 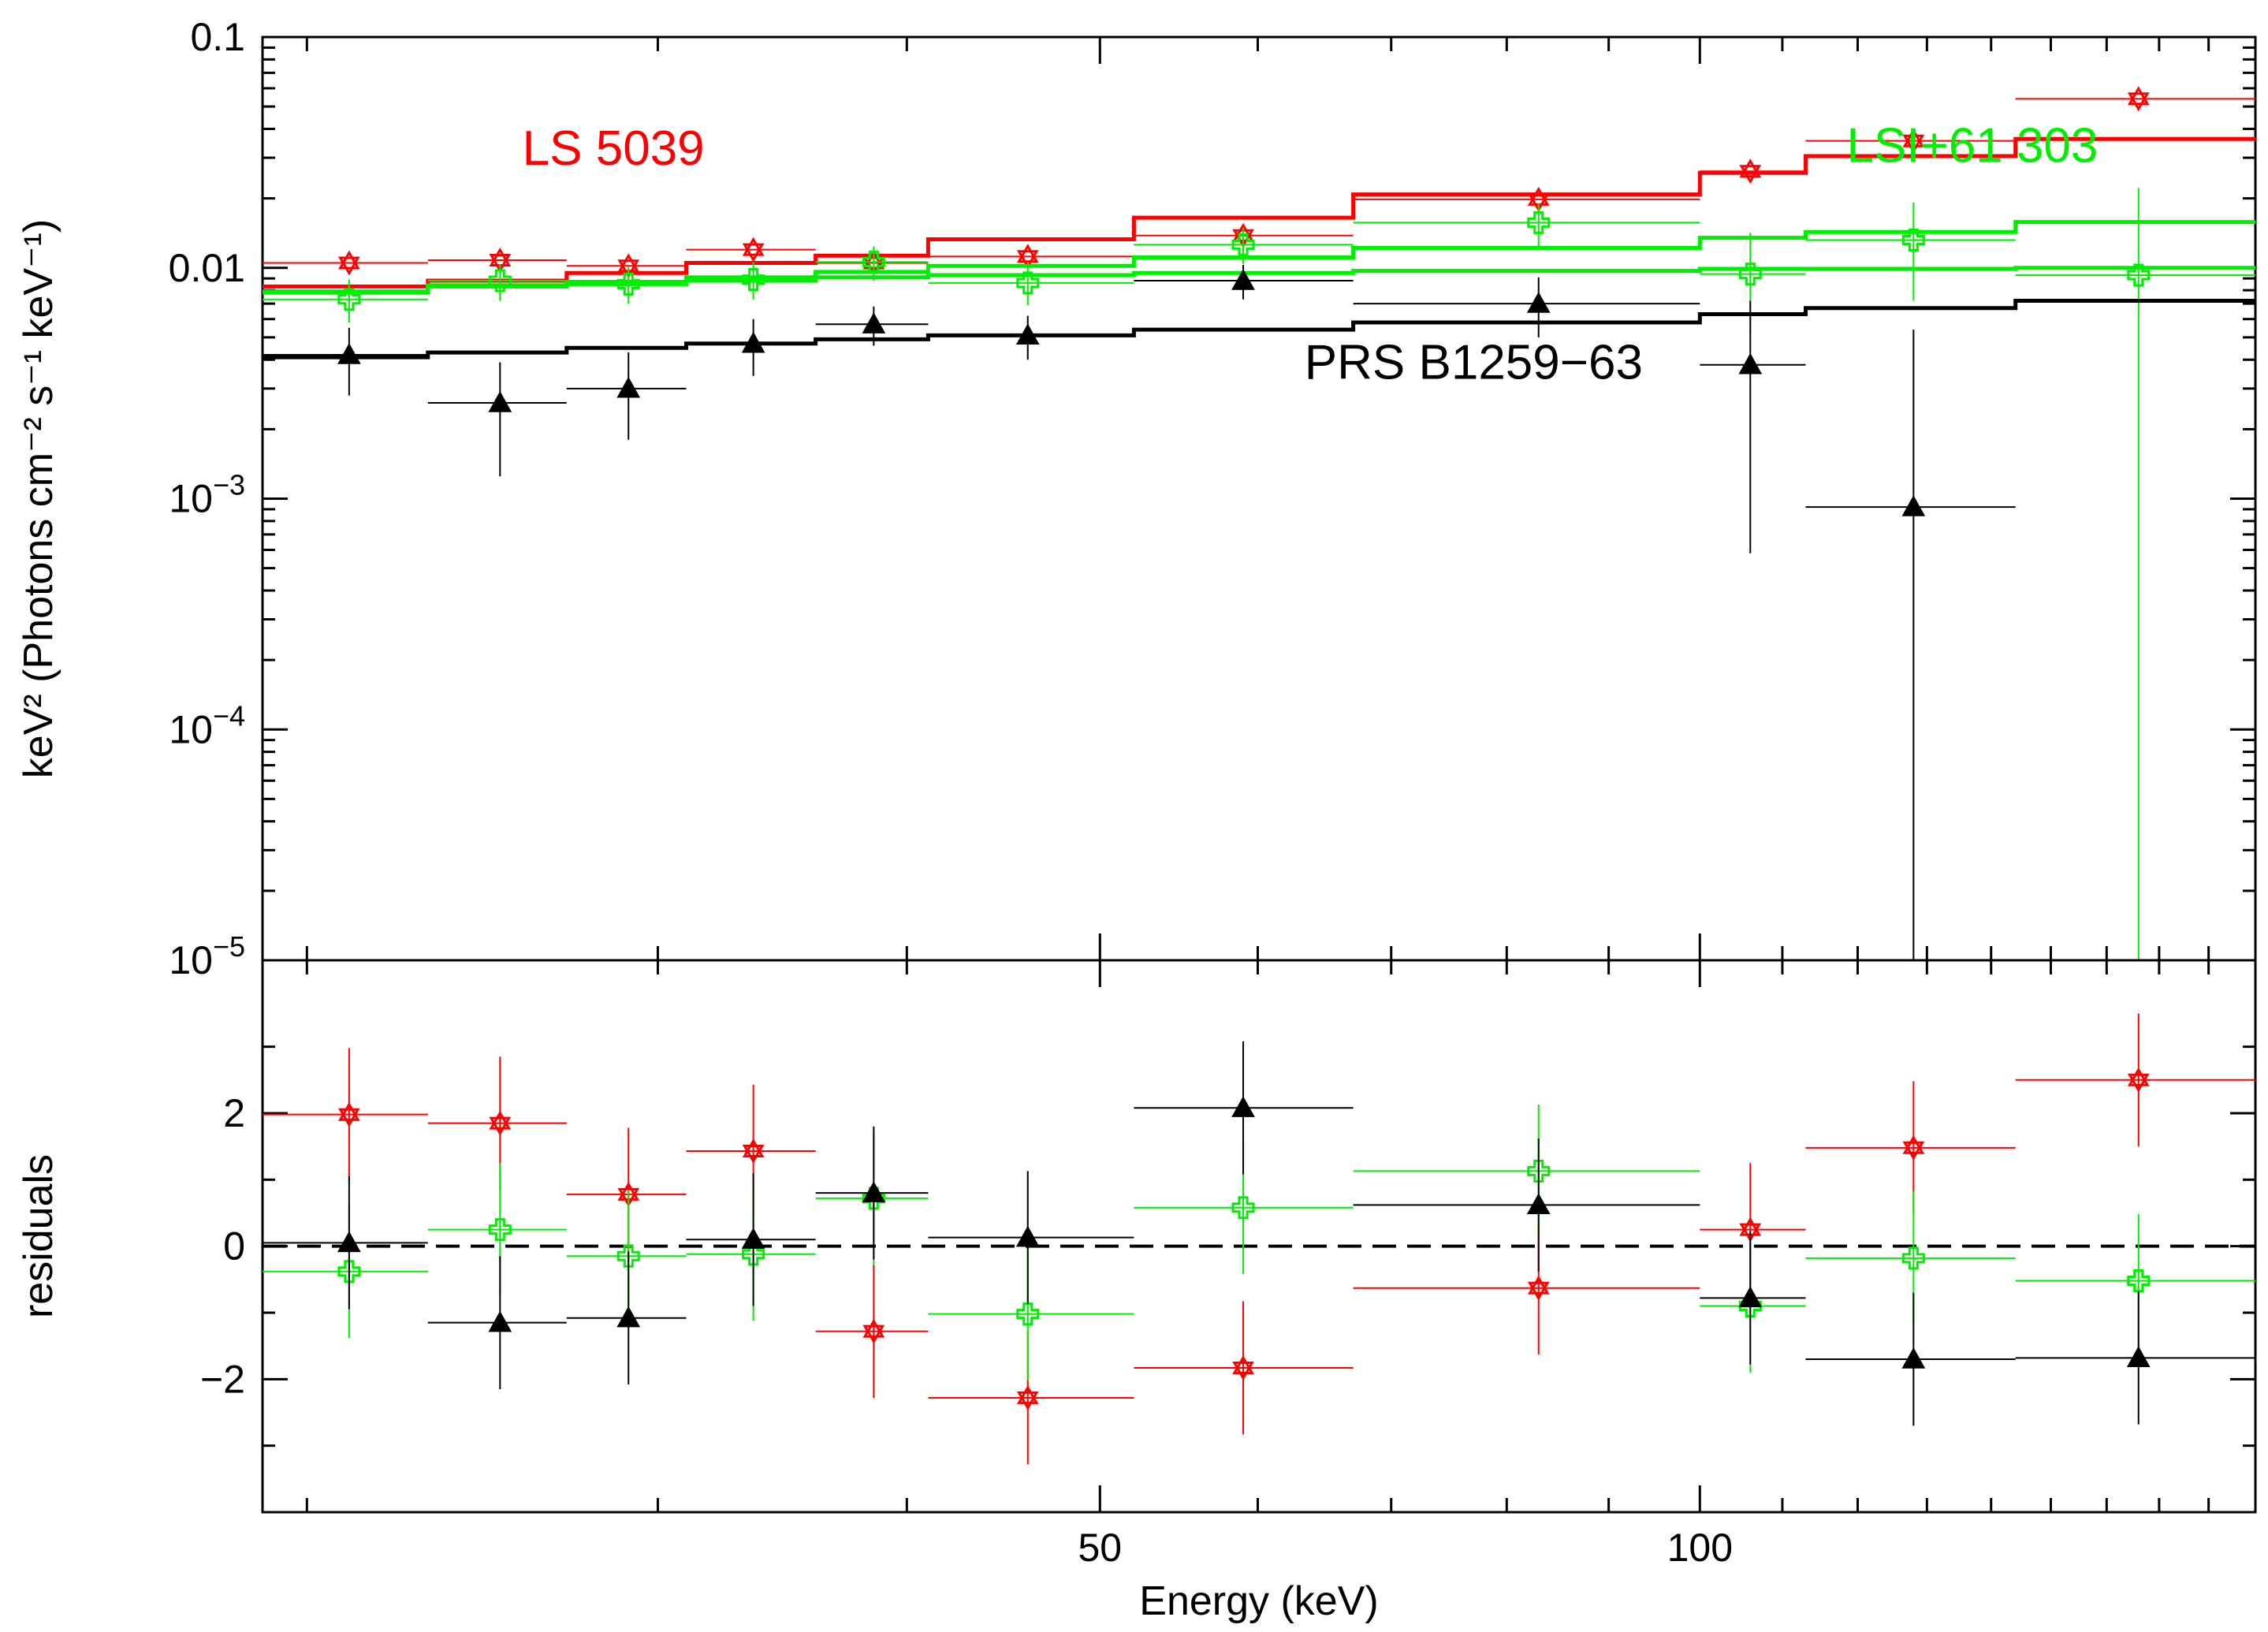 I want to click on y-tick-label-exponent: −3, so click(x=229, y=485).